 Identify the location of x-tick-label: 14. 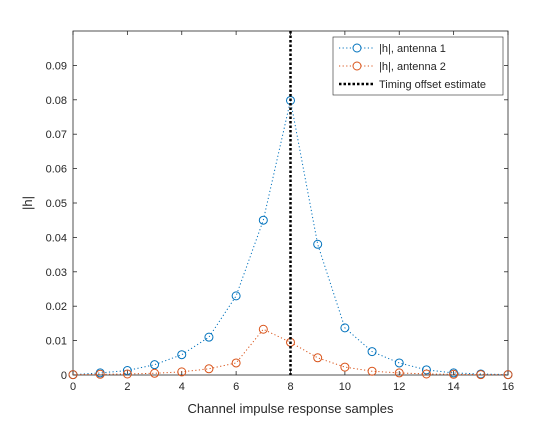
(454, 387).